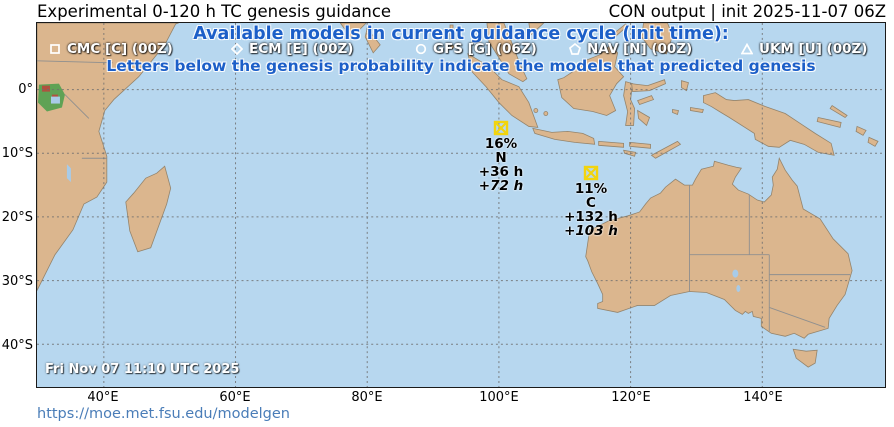  What do you see at coordinates (55, 49) in the screenshot?
I see `square-icon` at bounding box center [55, 49].